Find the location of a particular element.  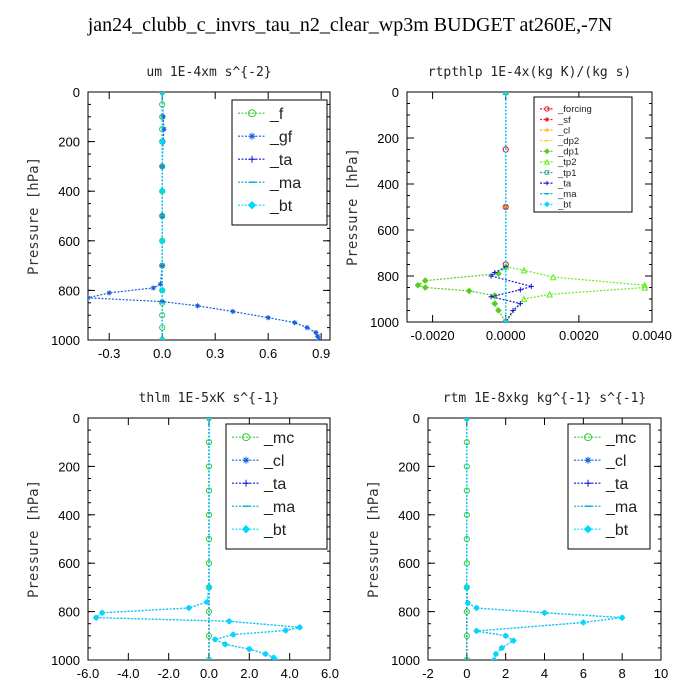

x-tick-label: 6 is located at coordinates (583, 673).